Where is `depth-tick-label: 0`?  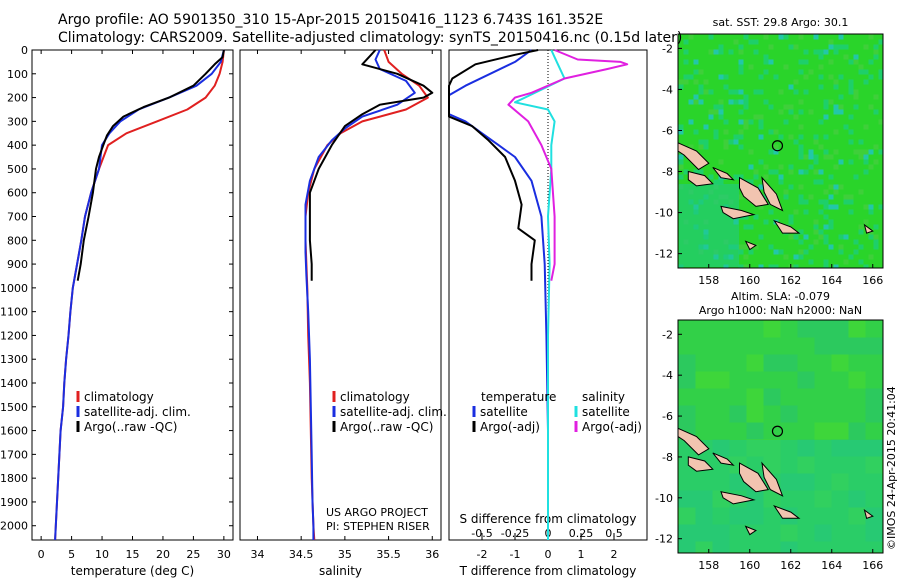 depth-tick-label: 0 is located at coordinates (24, 50).